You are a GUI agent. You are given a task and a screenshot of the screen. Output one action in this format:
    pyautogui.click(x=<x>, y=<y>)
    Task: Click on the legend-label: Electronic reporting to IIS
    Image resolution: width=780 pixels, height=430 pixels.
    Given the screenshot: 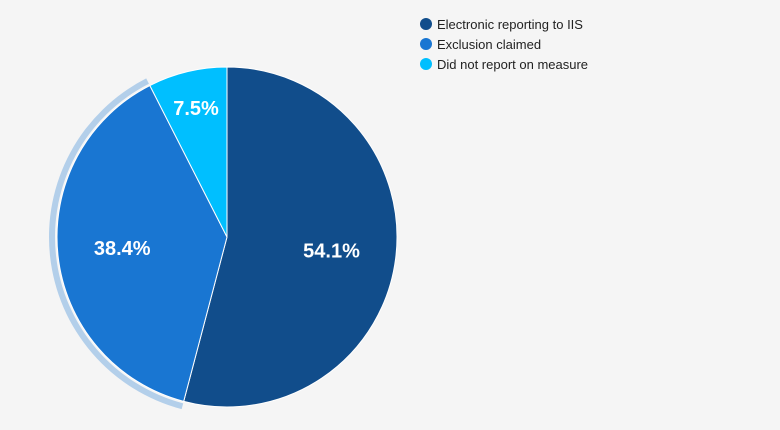 What is the action you would take?
    pyautogui.click(x=510, y=24)
    